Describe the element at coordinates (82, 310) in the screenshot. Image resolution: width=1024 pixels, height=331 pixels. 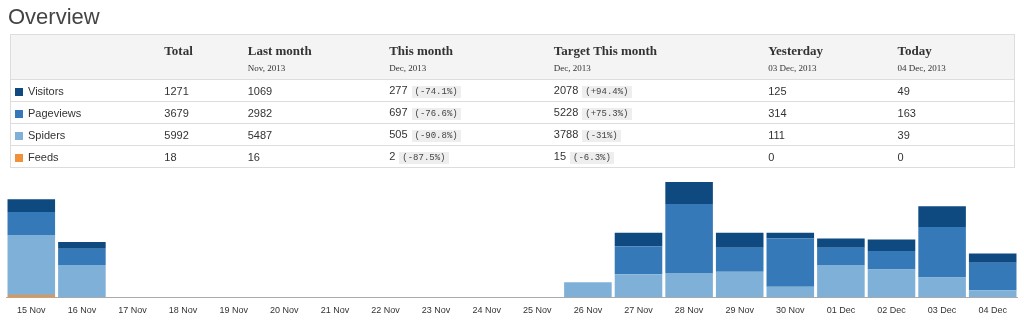
I see `x-tick-label: 16 Nov` at that location.